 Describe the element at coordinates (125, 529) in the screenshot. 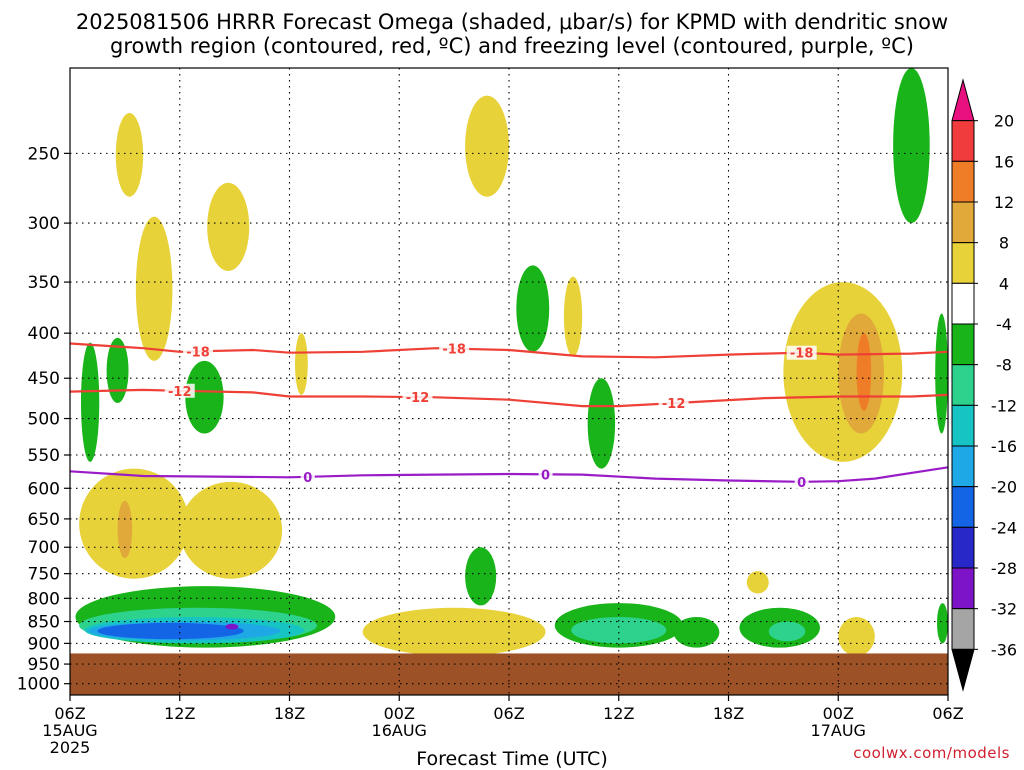

I see `omega-region-gold` at that location.